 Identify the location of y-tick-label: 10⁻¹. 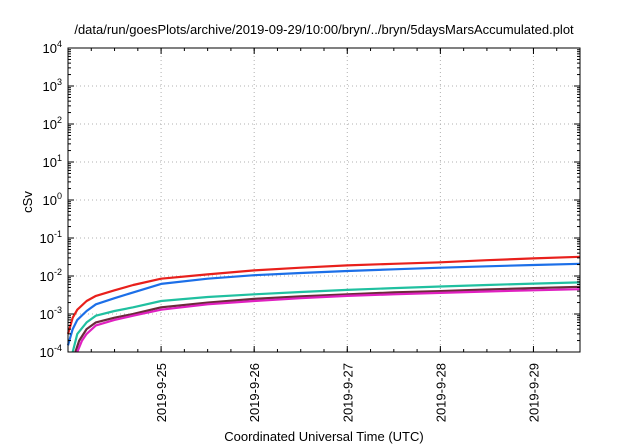
(51, 237).